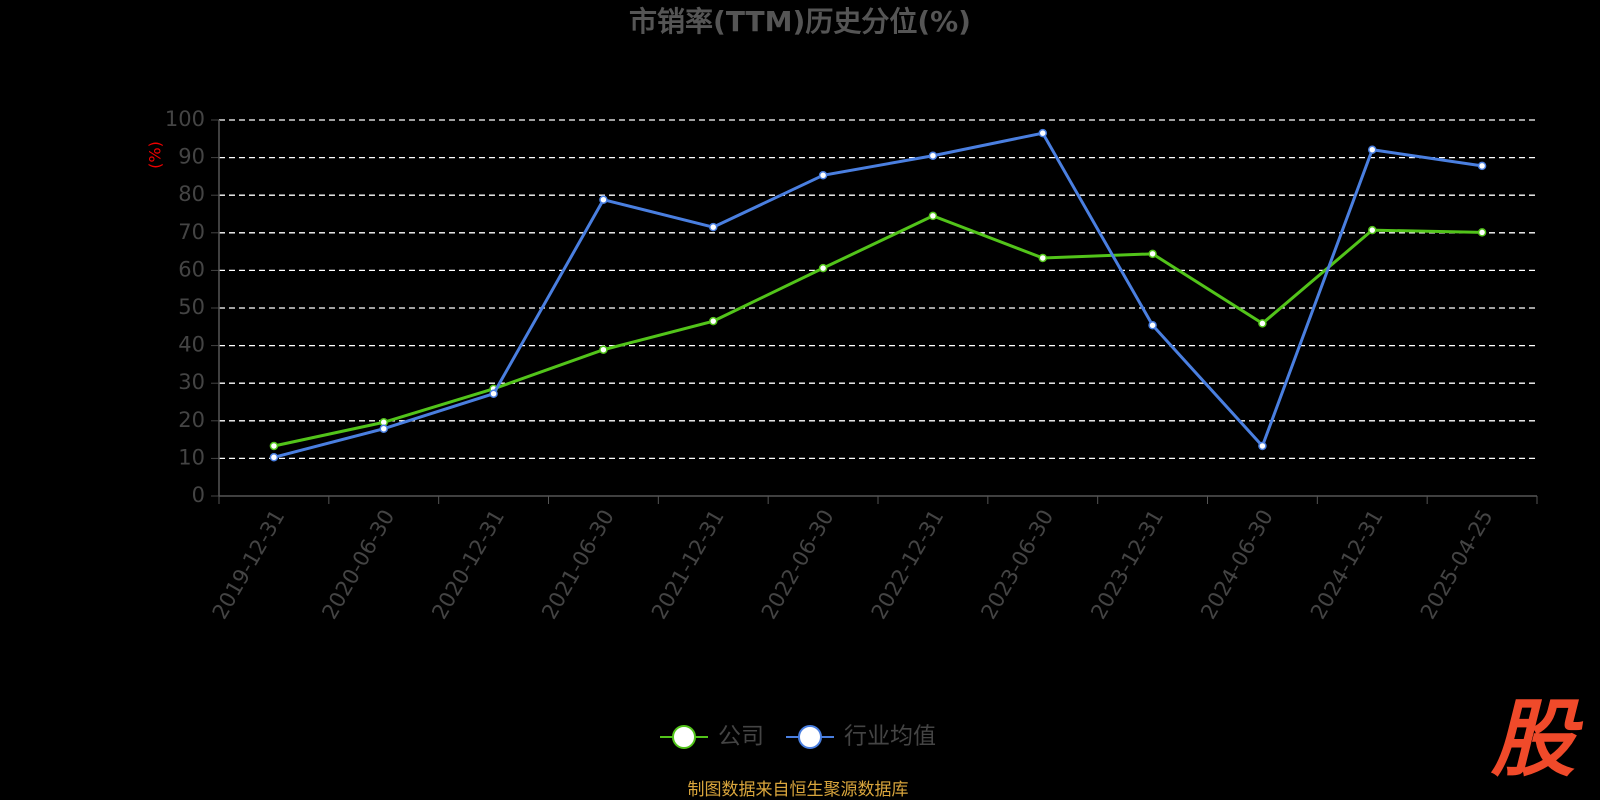  I want to click on y-tick-label: 50, so click(191, 307).